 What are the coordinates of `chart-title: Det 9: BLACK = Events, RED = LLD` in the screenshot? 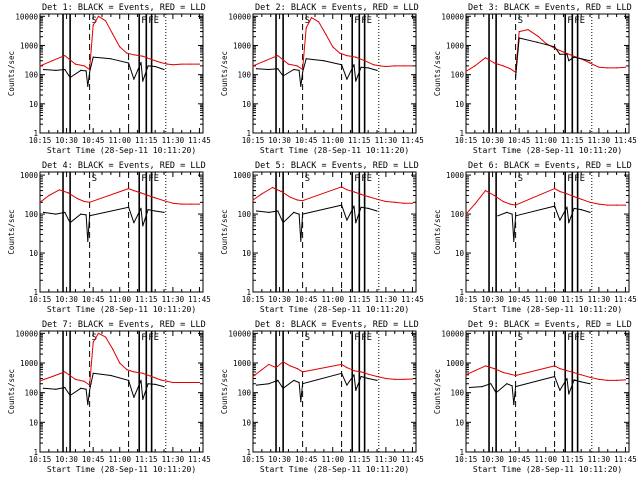 It's located at (550, 325).